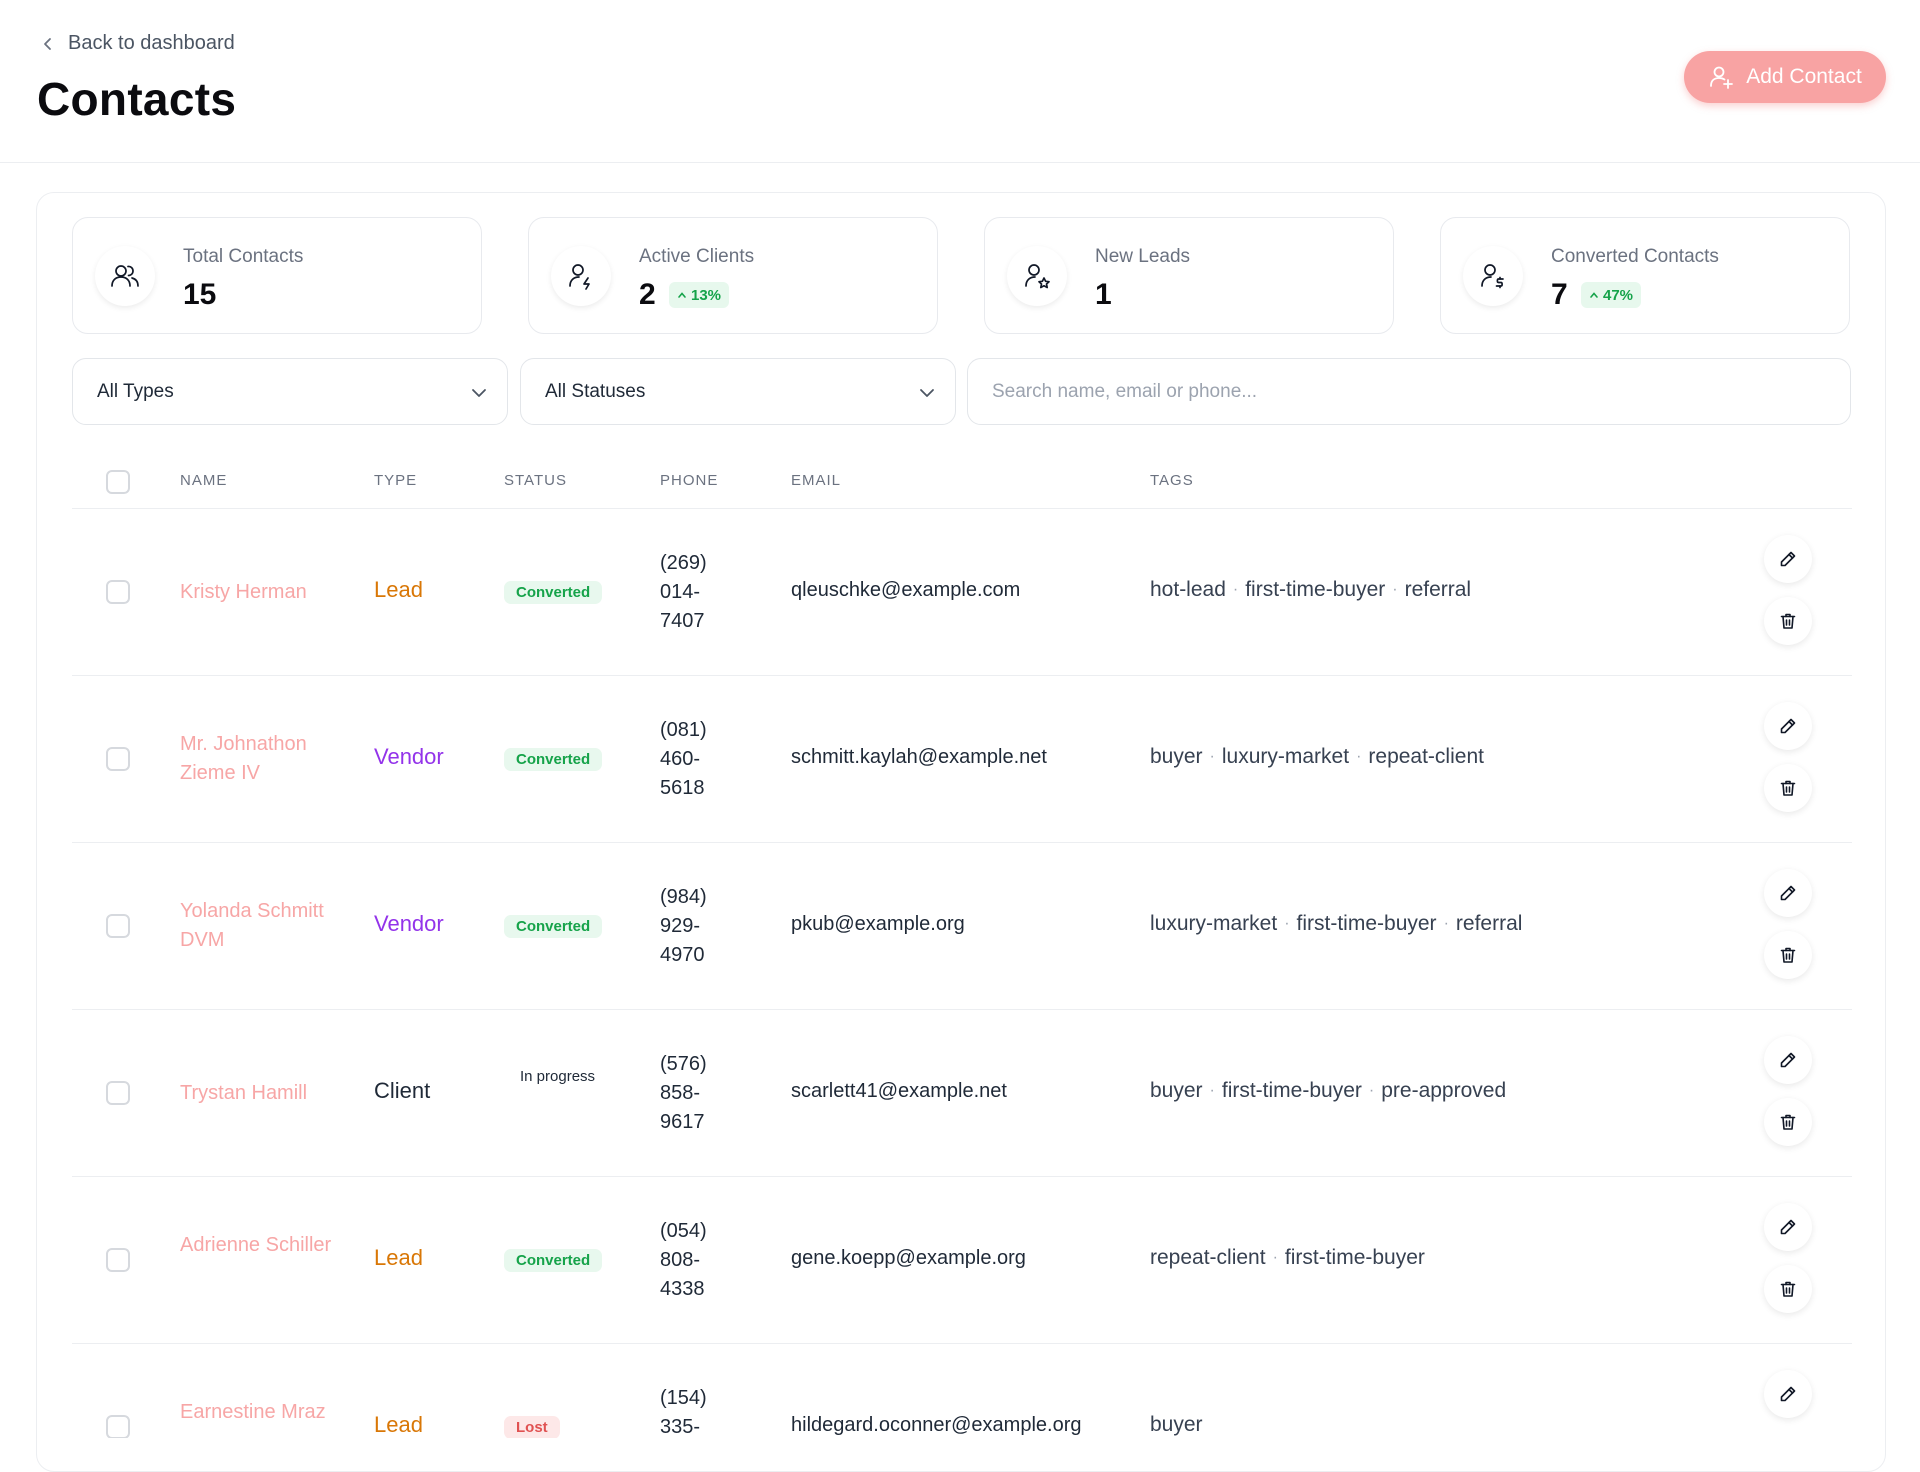 The image size is (1920, 1472). What do you see at coordinates (816, 480) in the screenshot?
I see `column-header-email: EMAIL` at bounding box center [816, 480].